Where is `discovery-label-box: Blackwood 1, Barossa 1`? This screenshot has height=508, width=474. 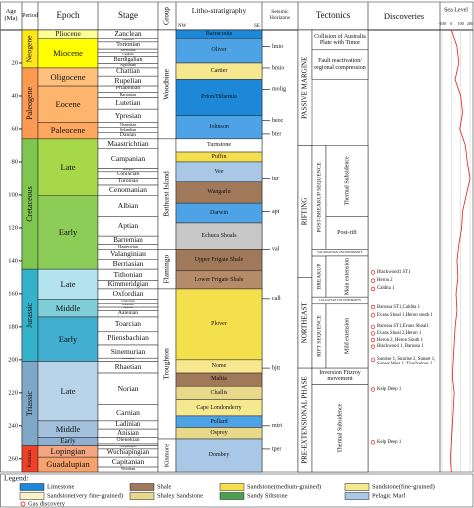 discovery-label-box: Blackwood 1, Barossa 1 is located at coordinates (400, 346).